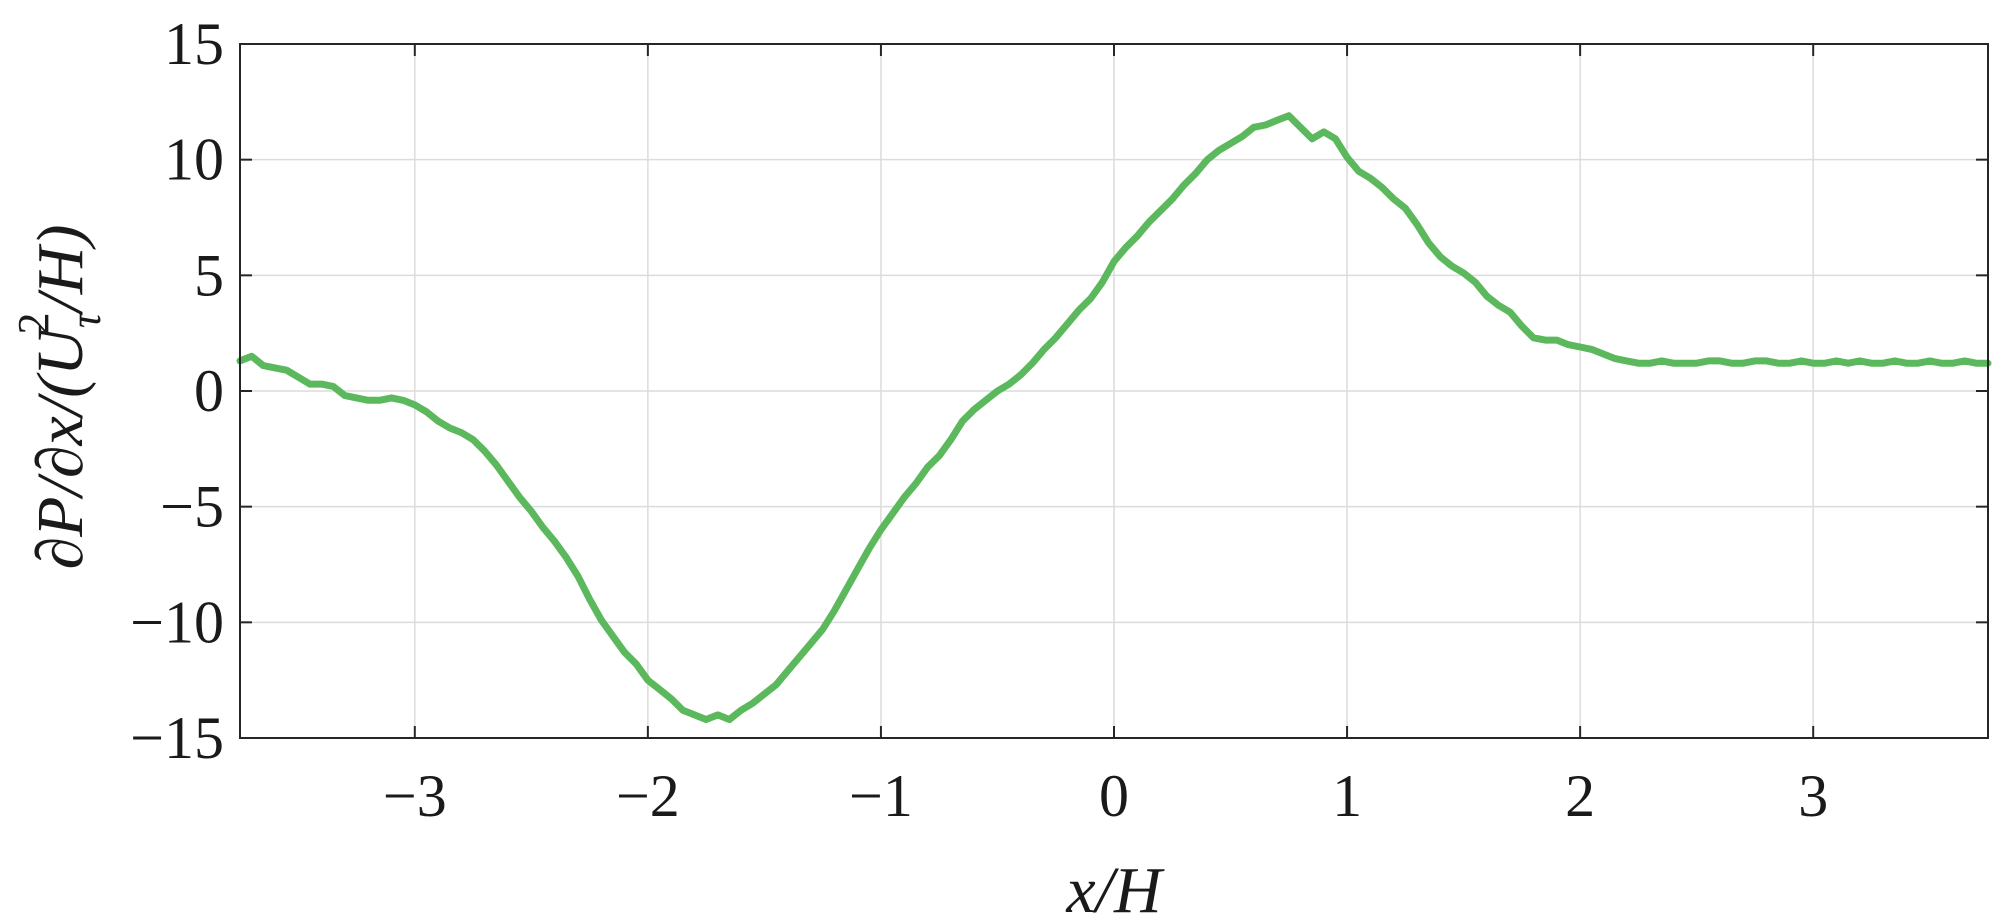 The width and height of the screenshot is (2002, 922). What do you see at coordinates (33, 324) in the screenshot?
I see `y-axis-label-superscript: 2` at bounding box center [33, 324].